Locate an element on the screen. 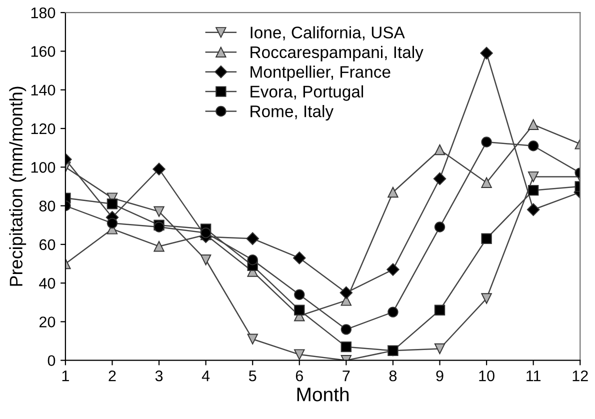 Image resolution: width=595 pixels, height=419 pixels. x-tick-label: 9 is located at coordinates (440, 376).